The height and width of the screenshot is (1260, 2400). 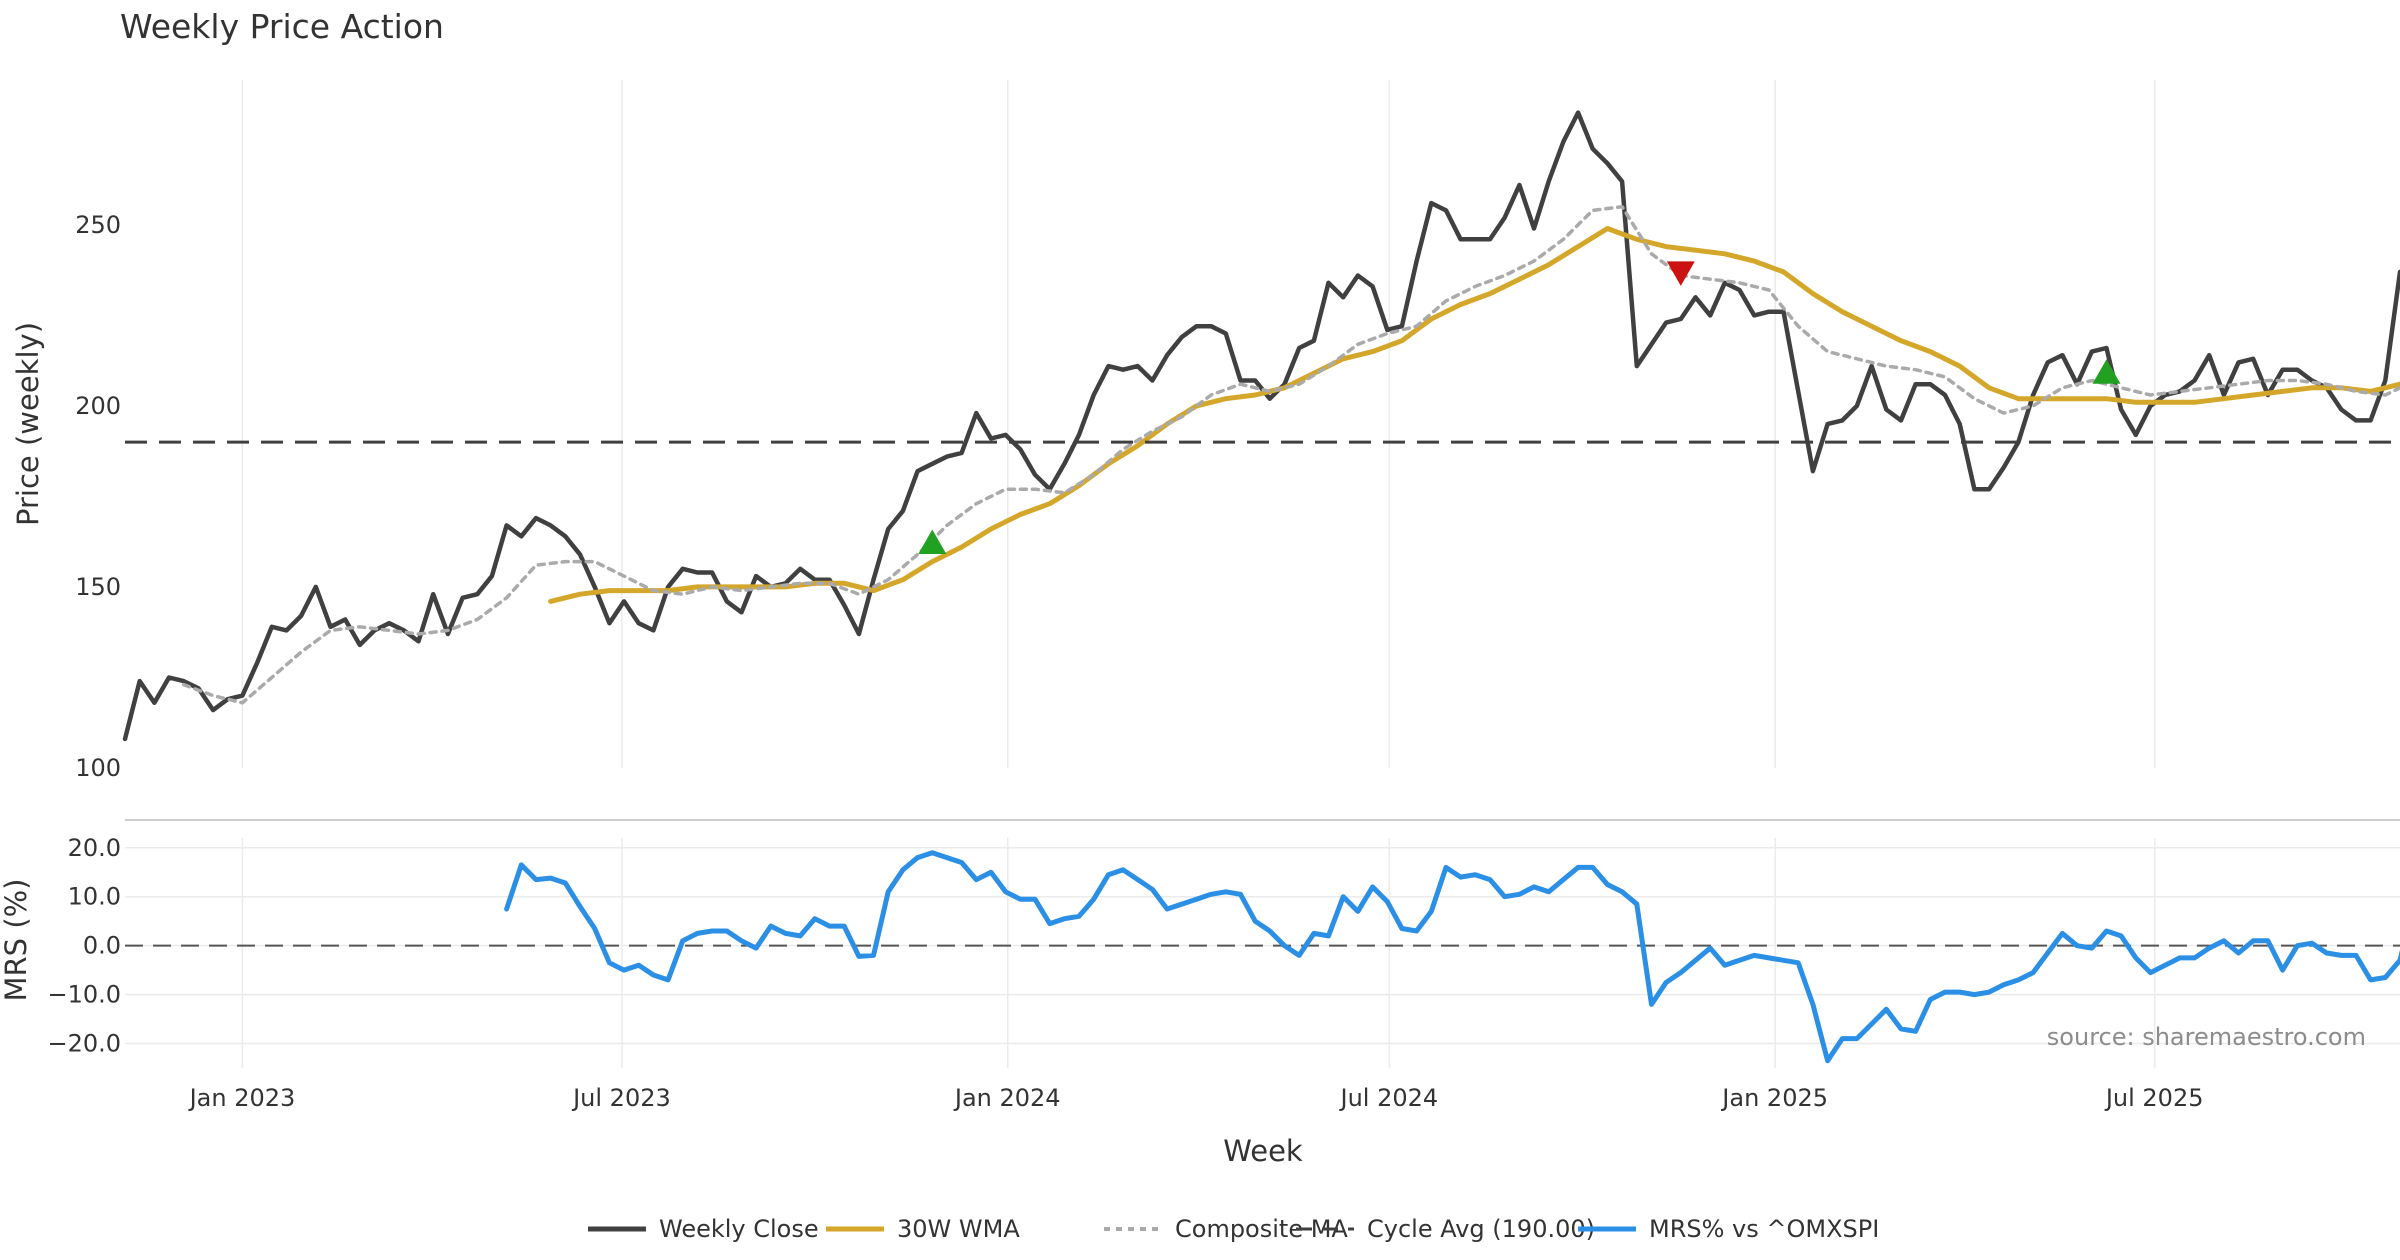 I want to click on x-tick-label: Jul 2023, so click(x=621, y=1098).